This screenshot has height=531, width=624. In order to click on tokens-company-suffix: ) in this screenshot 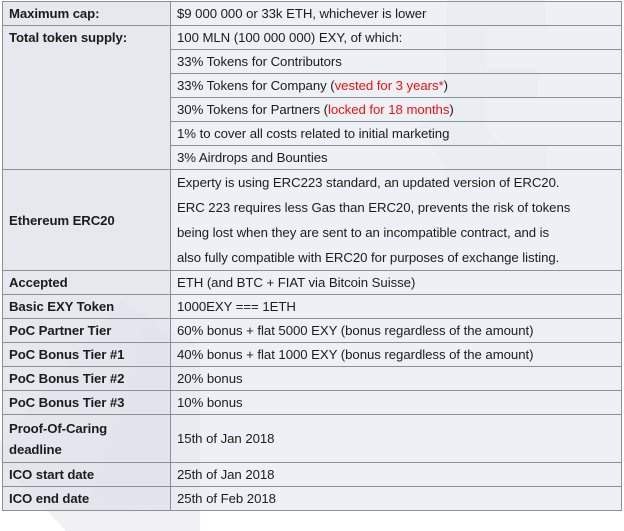, I will do `click(445, 85)`.